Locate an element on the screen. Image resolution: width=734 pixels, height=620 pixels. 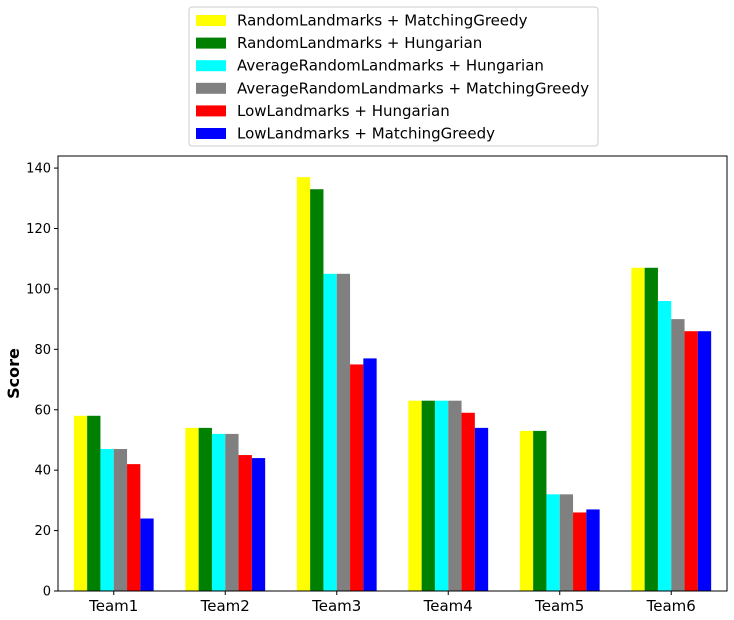
y-tick-label: 140 is located at coordinates (38, 169).